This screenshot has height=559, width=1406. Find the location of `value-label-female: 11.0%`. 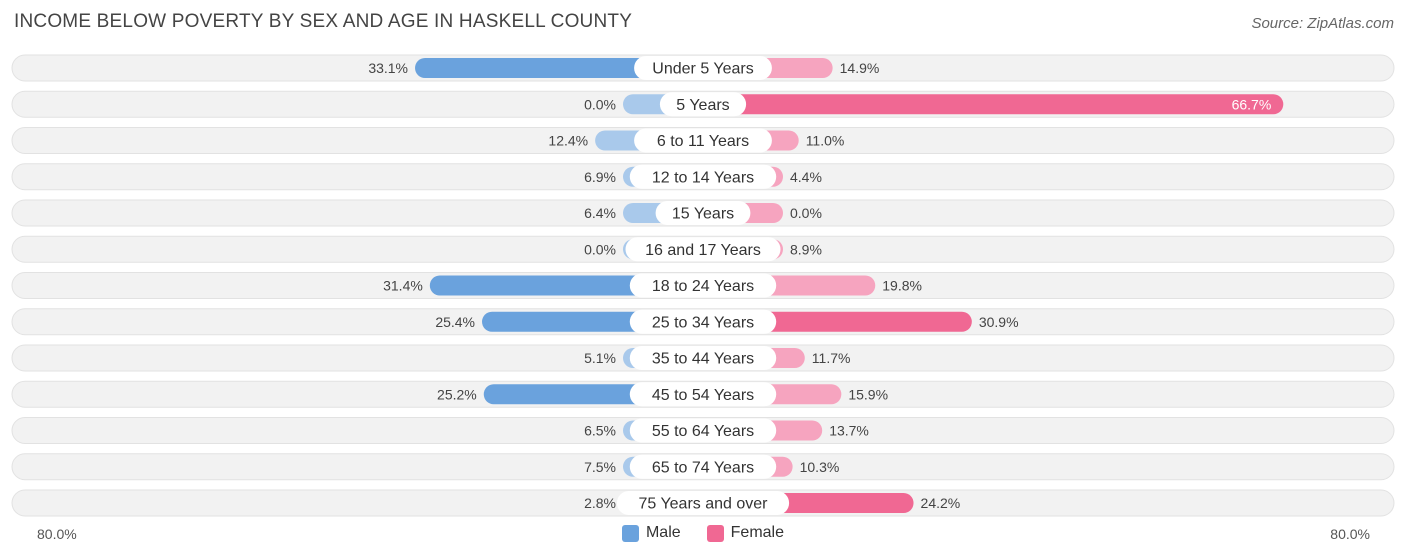

value-label-female: 11.0% is located at coordinates (825, 141).